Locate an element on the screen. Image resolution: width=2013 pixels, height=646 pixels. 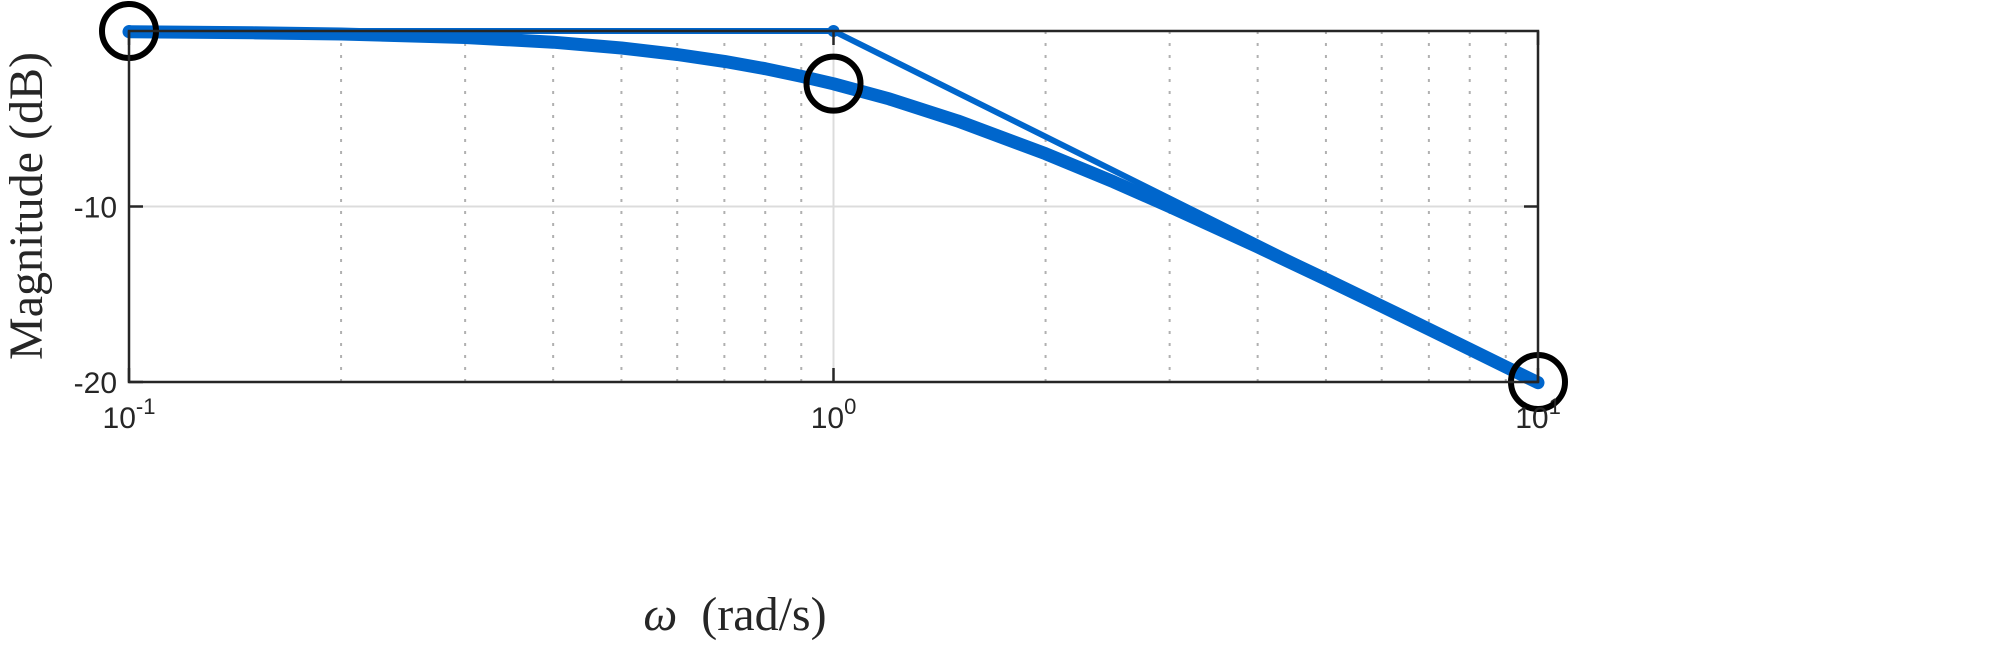
x-tick-label: 10¹ is located at coordinates (1538, 414).